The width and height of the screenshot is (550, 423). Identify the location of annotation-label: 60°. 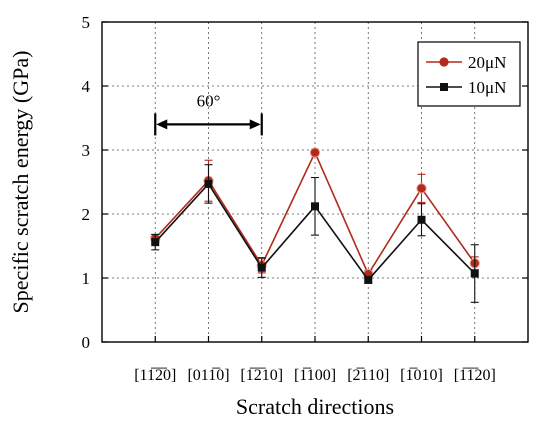
(209, 100).